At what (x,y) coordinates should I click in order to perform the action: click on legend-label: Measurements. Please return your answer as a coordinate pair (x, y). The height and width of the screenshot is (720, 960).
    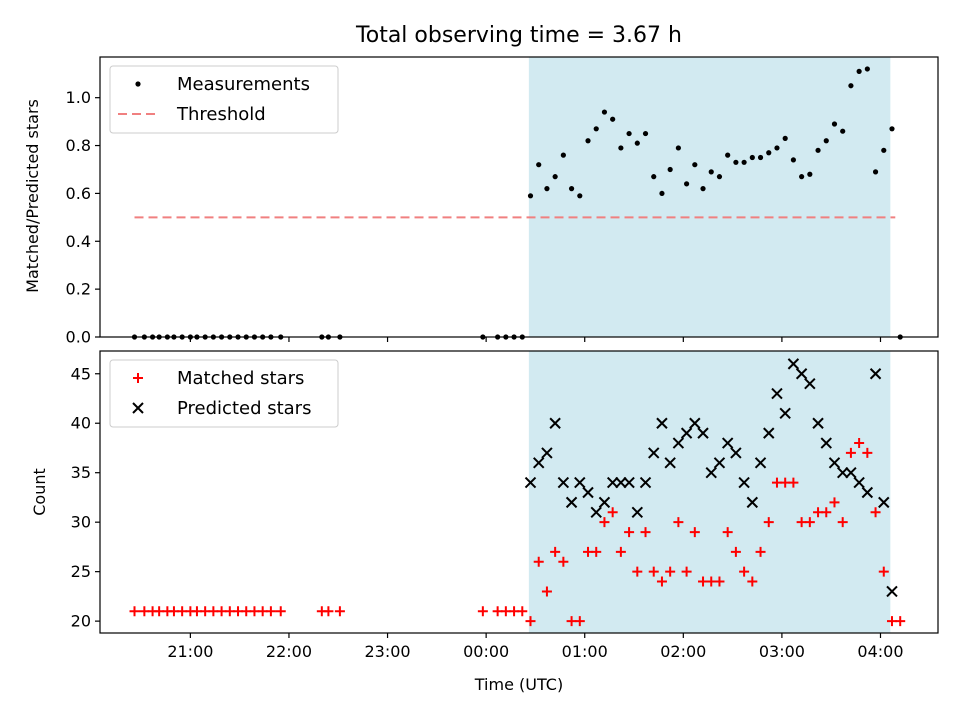
    Looking at the image, I should click on (243, 84).